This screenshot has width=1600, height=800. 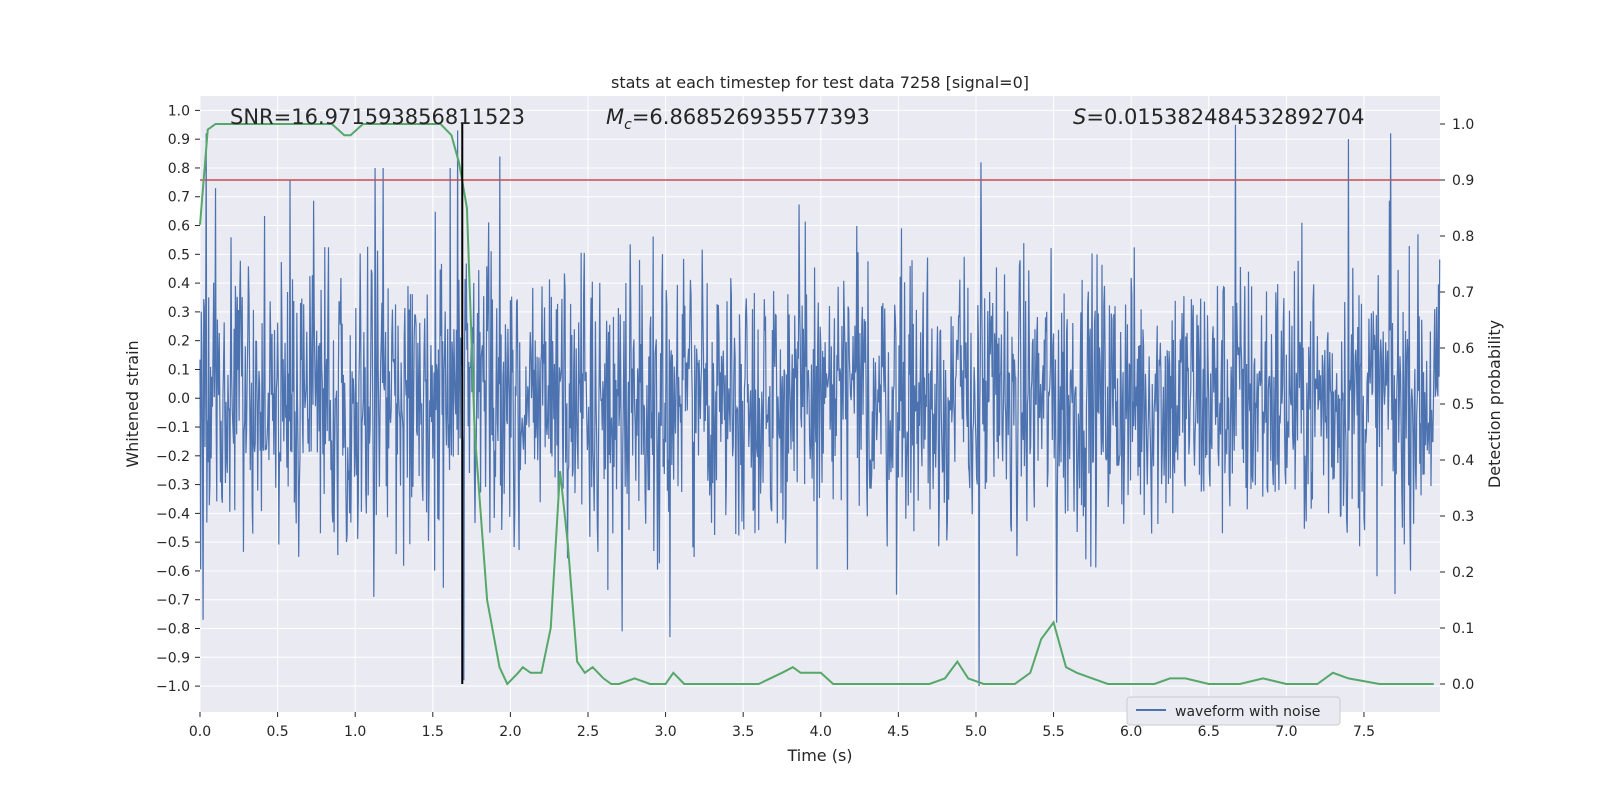 I want to click on x-tick-label: 2.0, so click(x=510, y=732).